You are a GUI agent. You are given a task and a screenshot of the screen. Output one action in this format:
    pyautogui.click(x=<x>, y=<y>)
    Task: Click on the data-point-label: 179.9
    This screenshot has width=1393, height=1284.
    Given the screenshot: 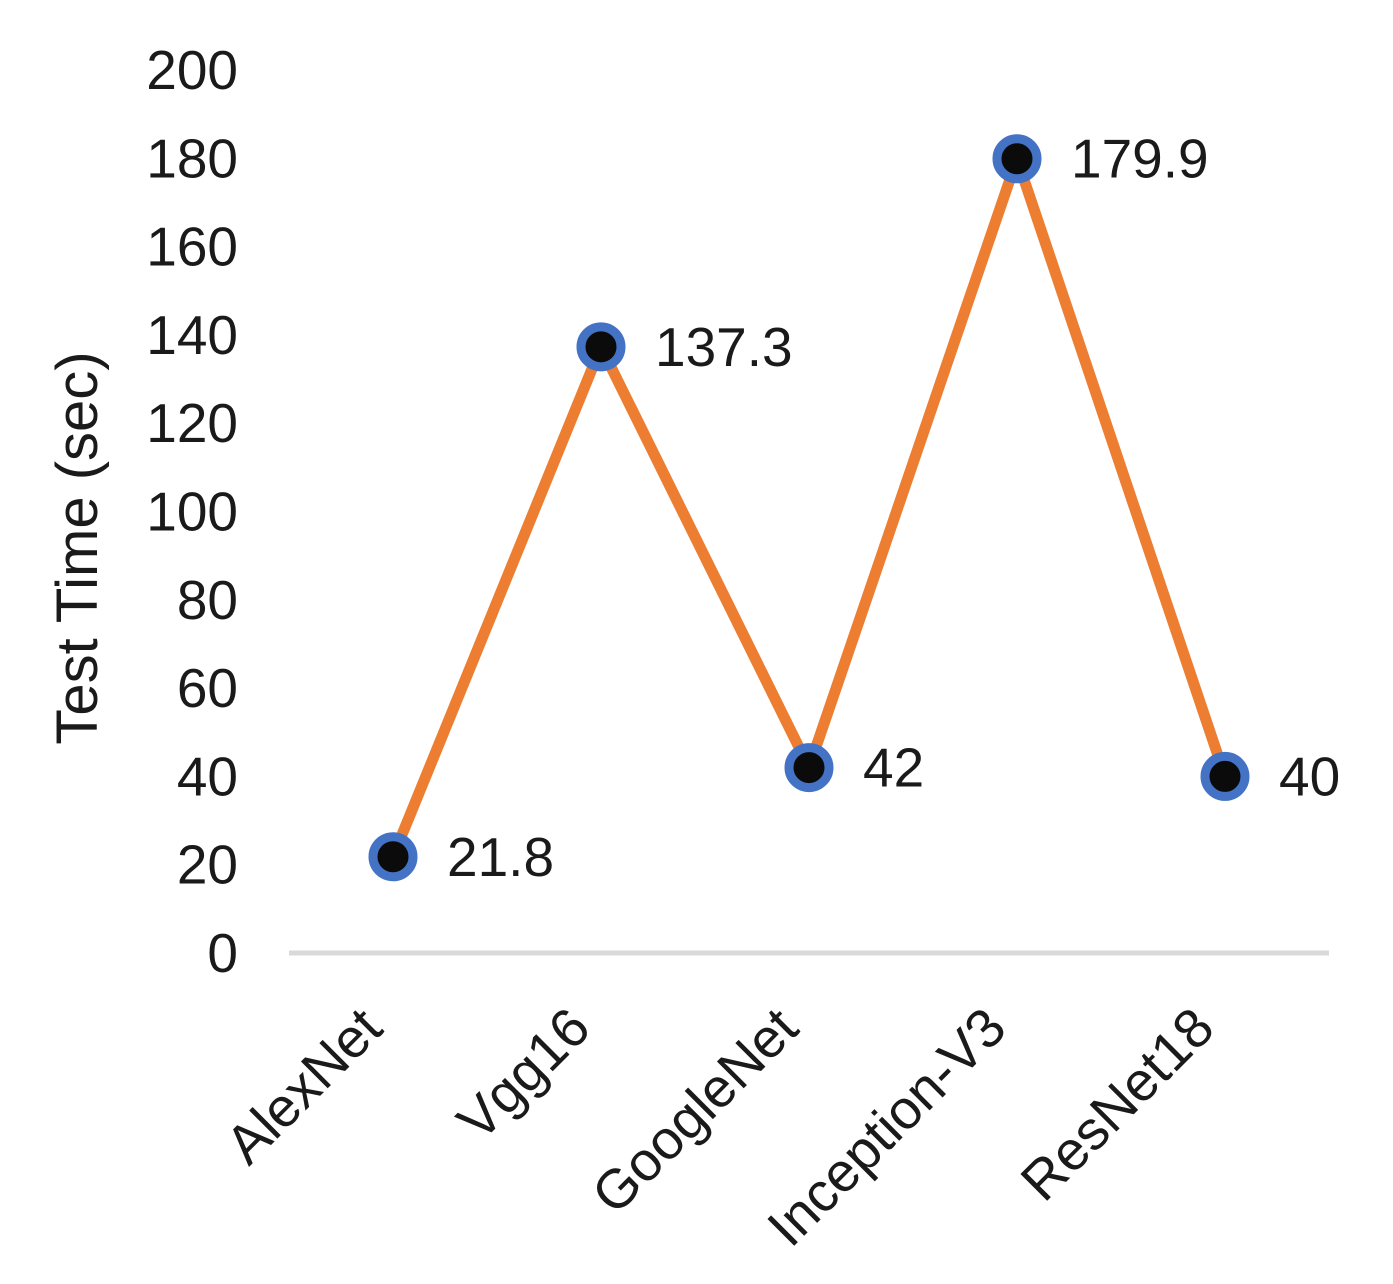 What is the action you would take?
    pyautogui.click(x=1140, y=159)
    